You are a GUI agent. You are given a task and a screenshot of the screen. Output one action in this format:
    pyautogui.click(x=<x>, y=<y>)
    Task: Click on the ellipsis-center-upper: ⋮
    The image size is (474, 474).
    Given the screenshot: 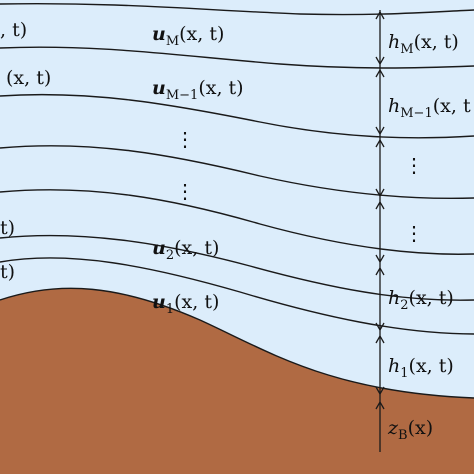 What is the action you would take?
    pyautogui.click(x=185, y=139)
    